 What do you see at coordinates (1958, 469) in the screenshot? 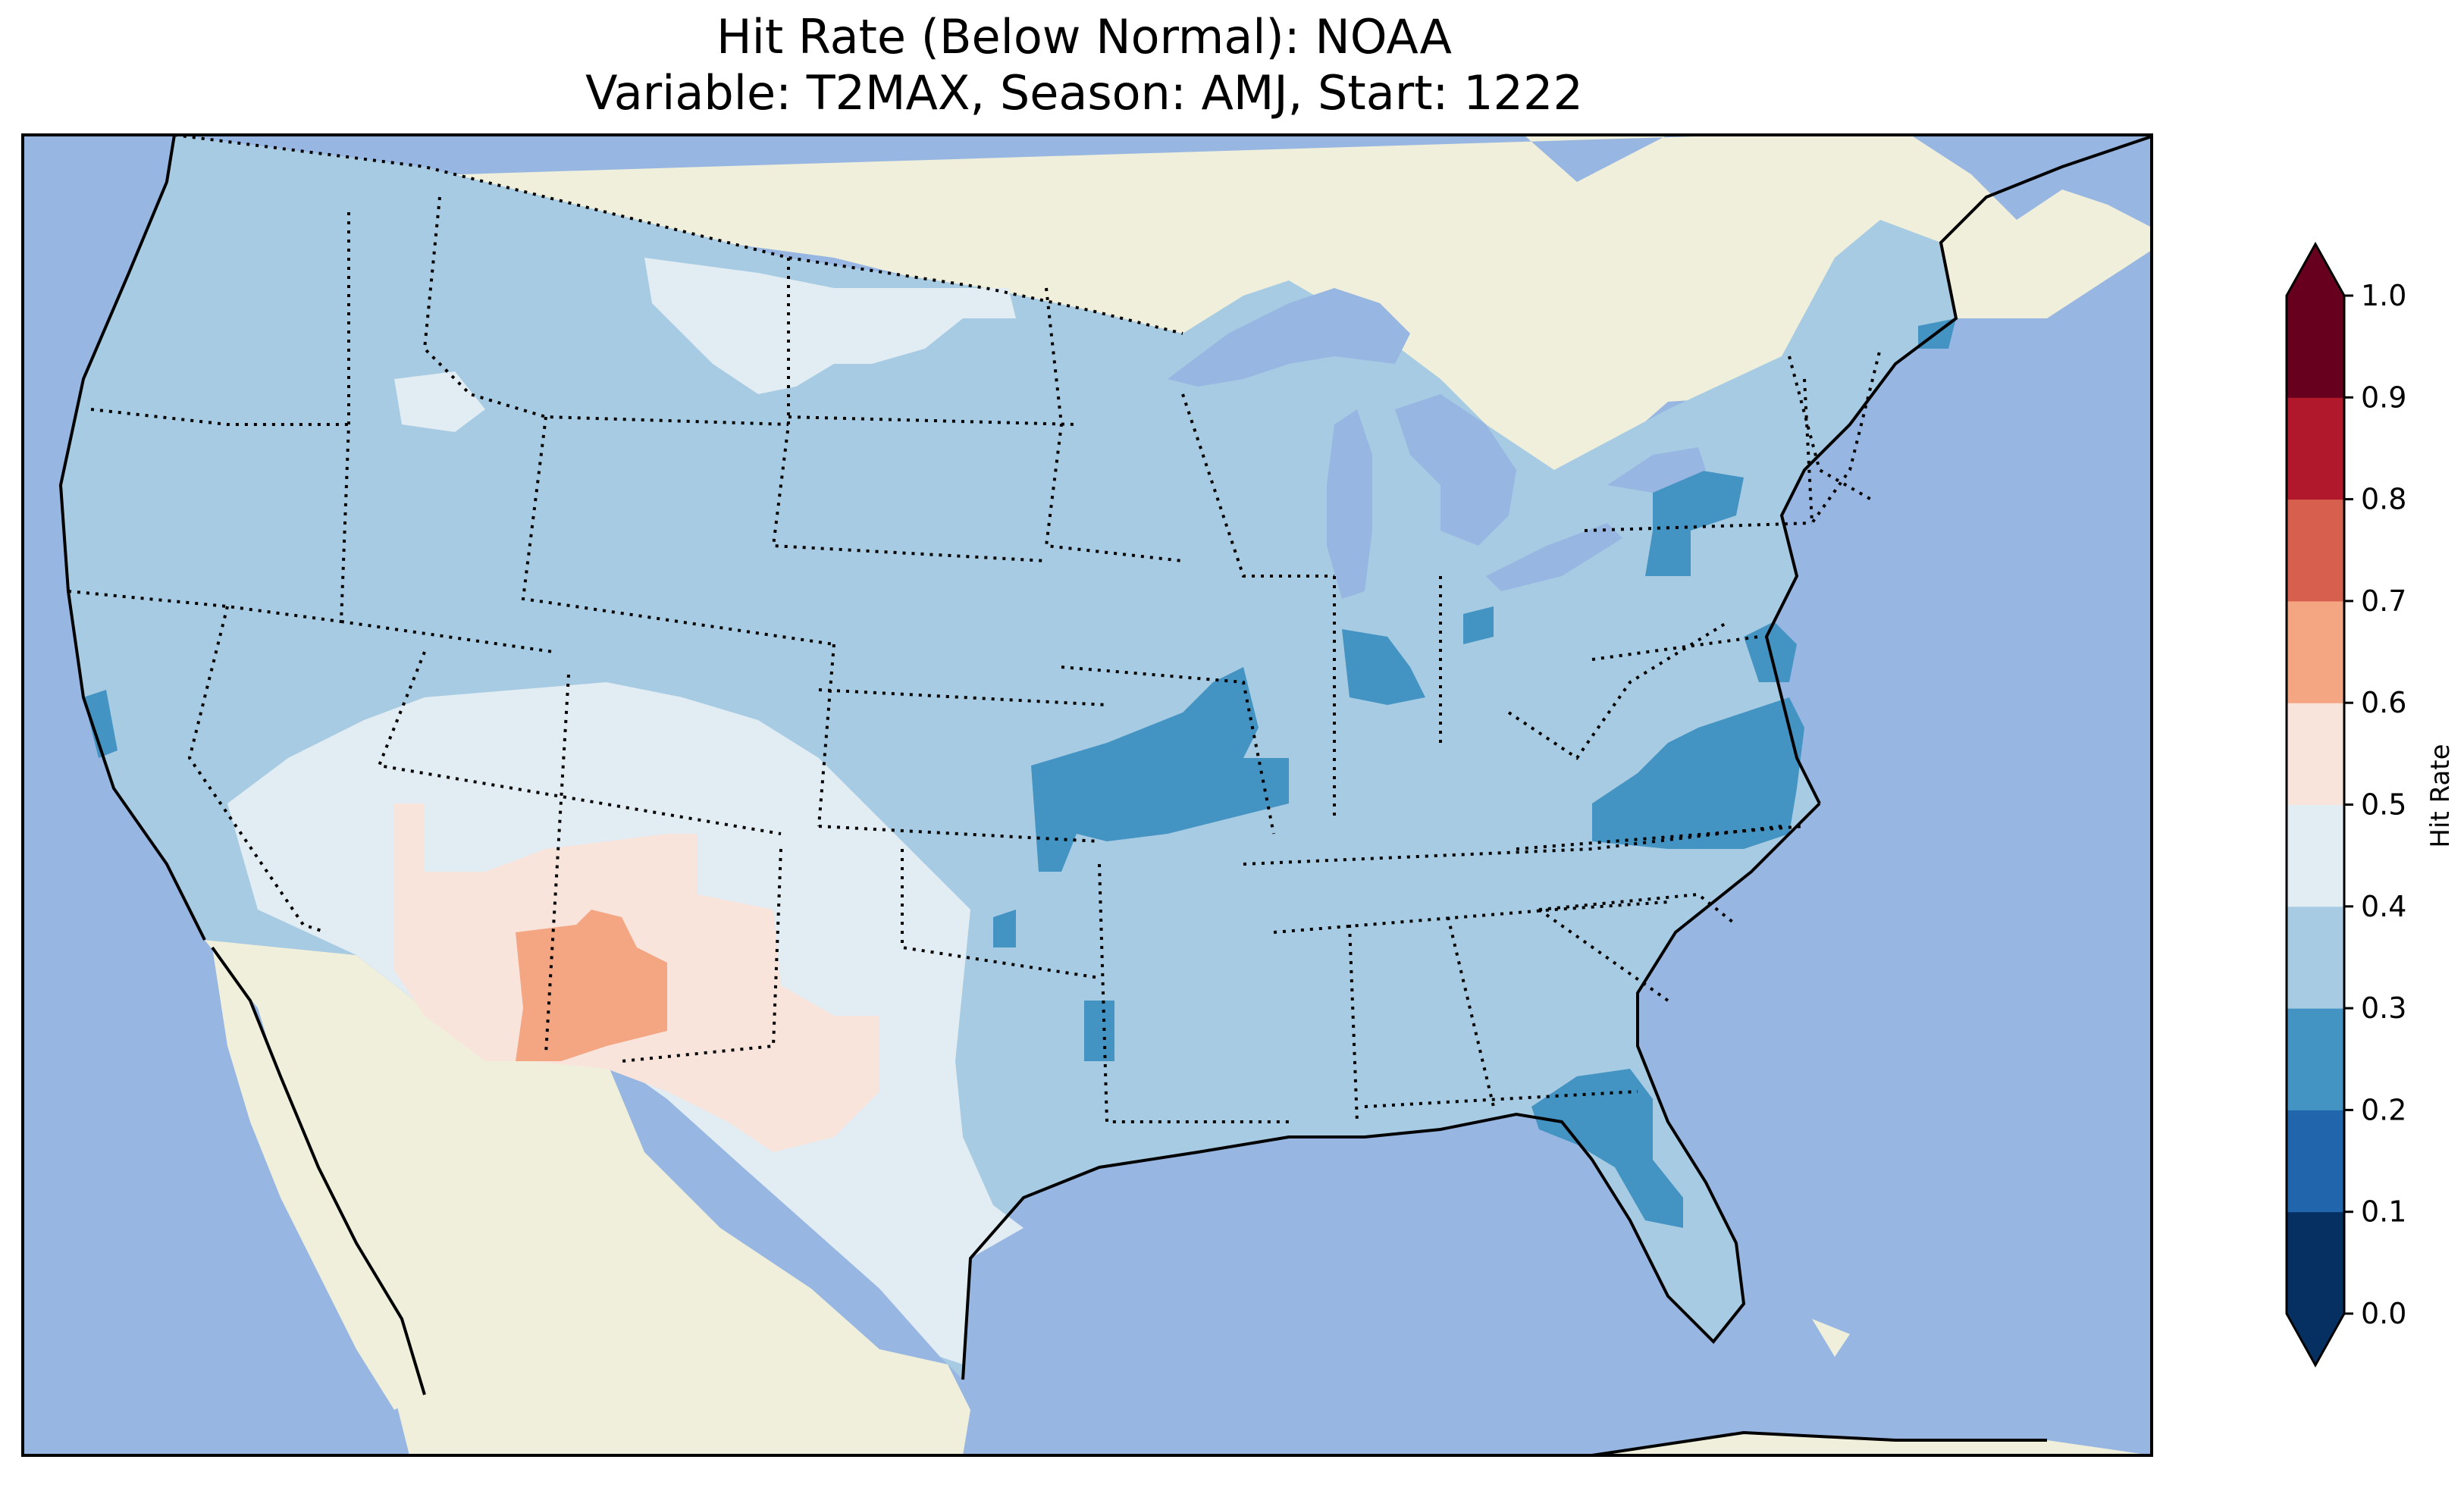
I see `east-coastline` at bounding box center [1958, 469].